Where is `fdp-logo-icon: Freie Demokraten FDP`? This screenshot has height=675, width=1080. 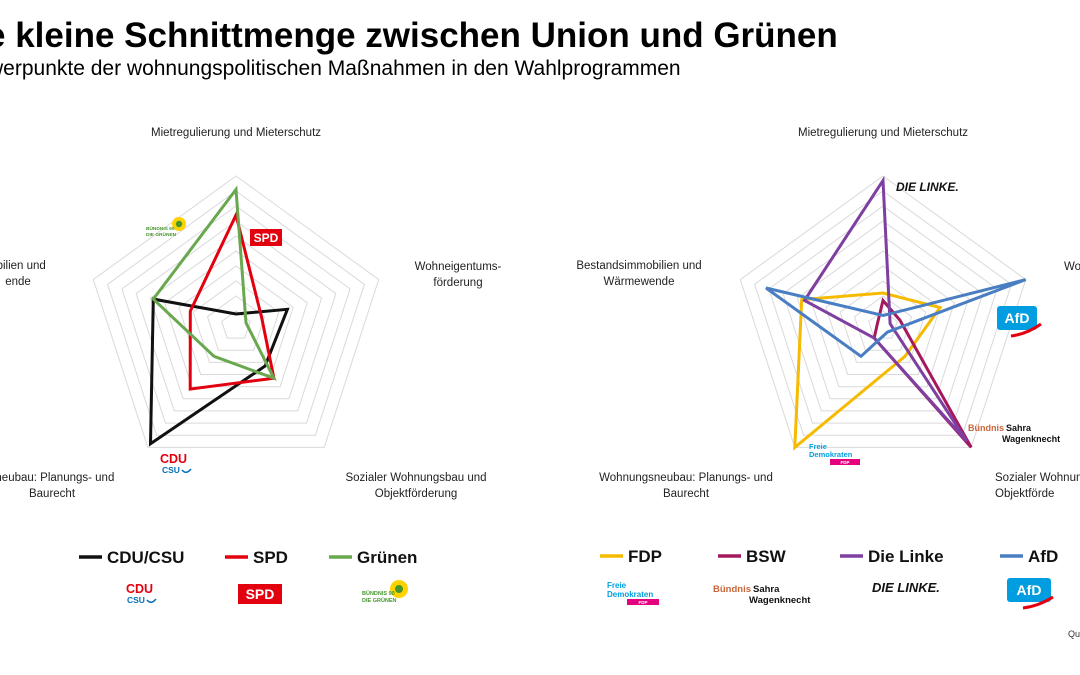
fdp-logo-icon: Freie Demokraten FDP is located at coordinates (834, 453).